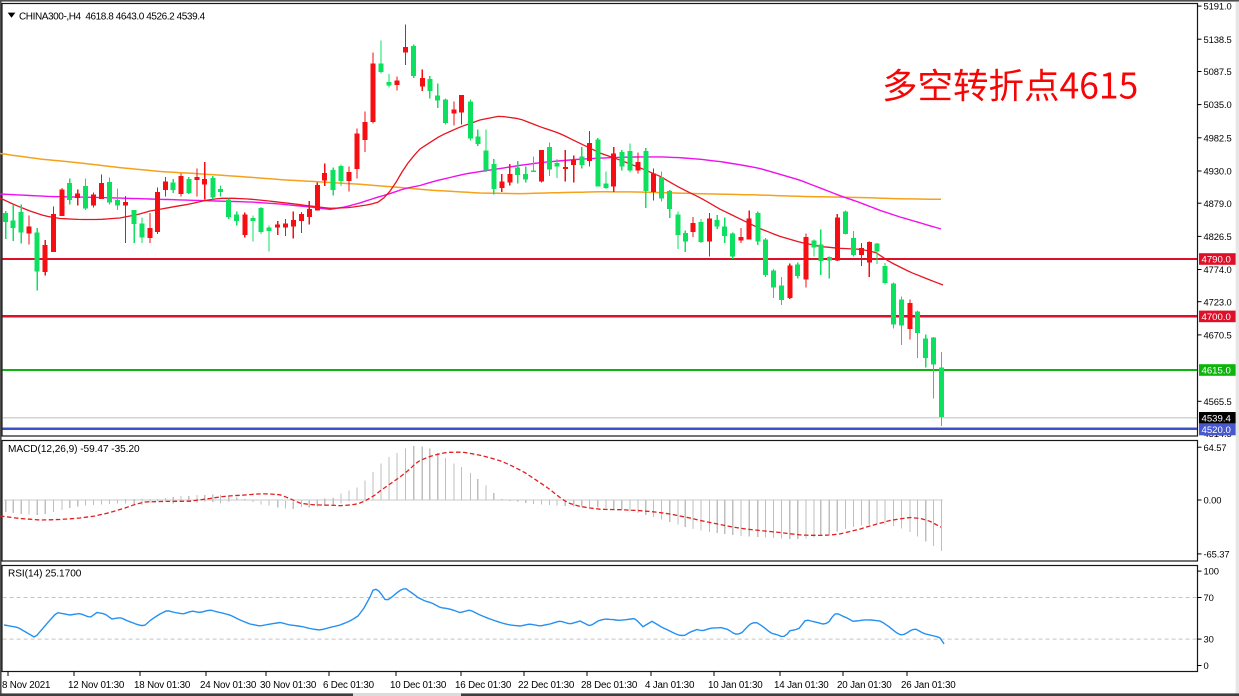  Describe the element at coordinates (1209, 597) in the screenshot. I see `svg-text: 70` at that location.